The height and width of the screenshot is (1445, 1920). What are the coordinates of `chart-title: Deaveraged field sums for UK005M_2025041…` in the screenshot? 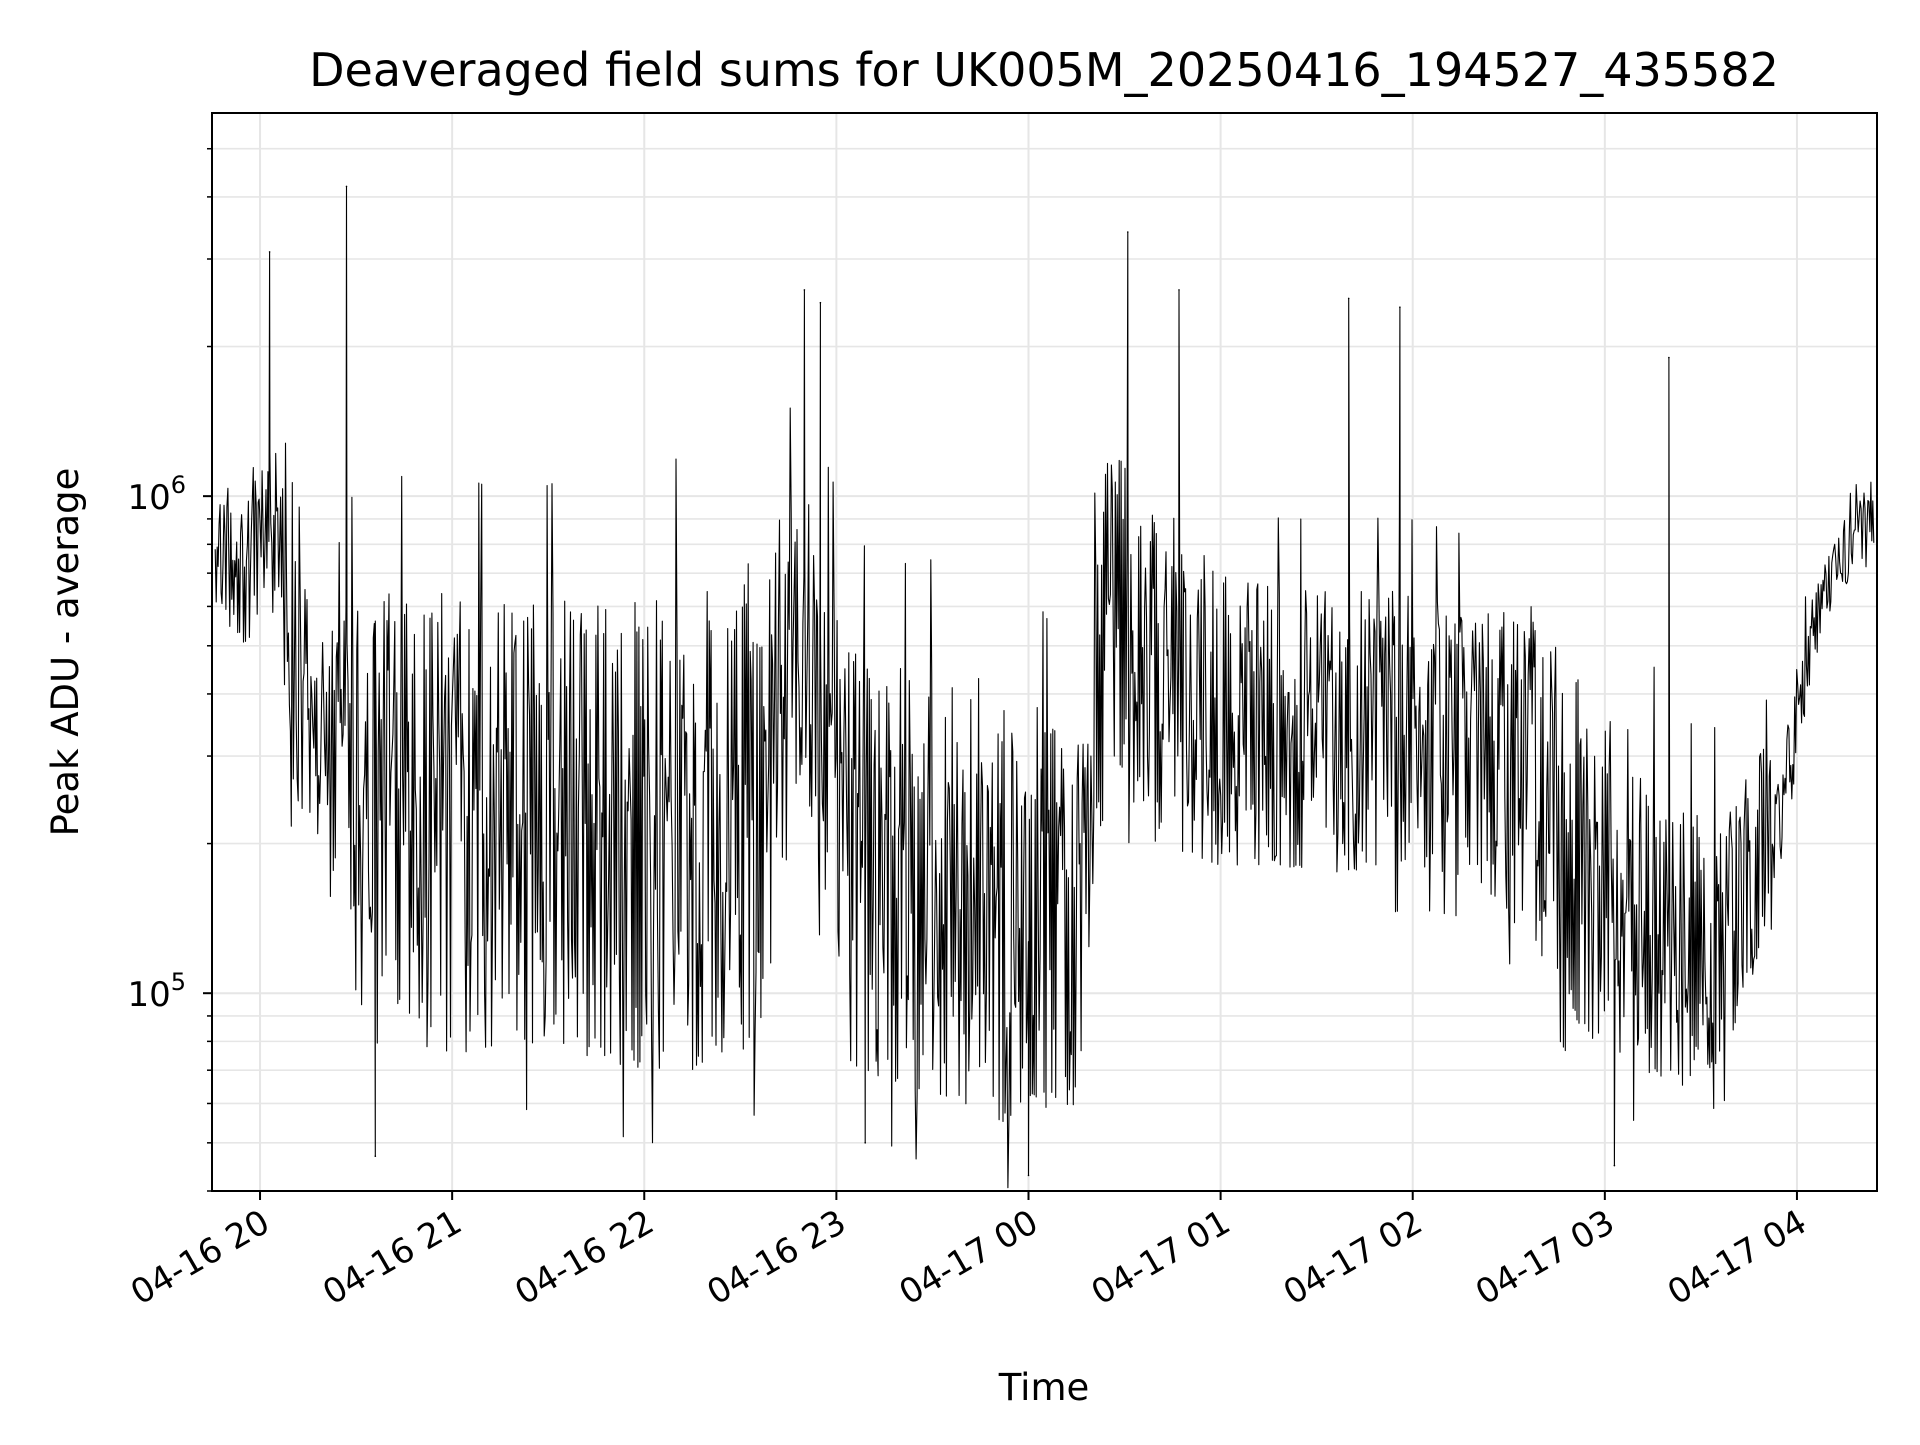 It's located at (1044, 70).